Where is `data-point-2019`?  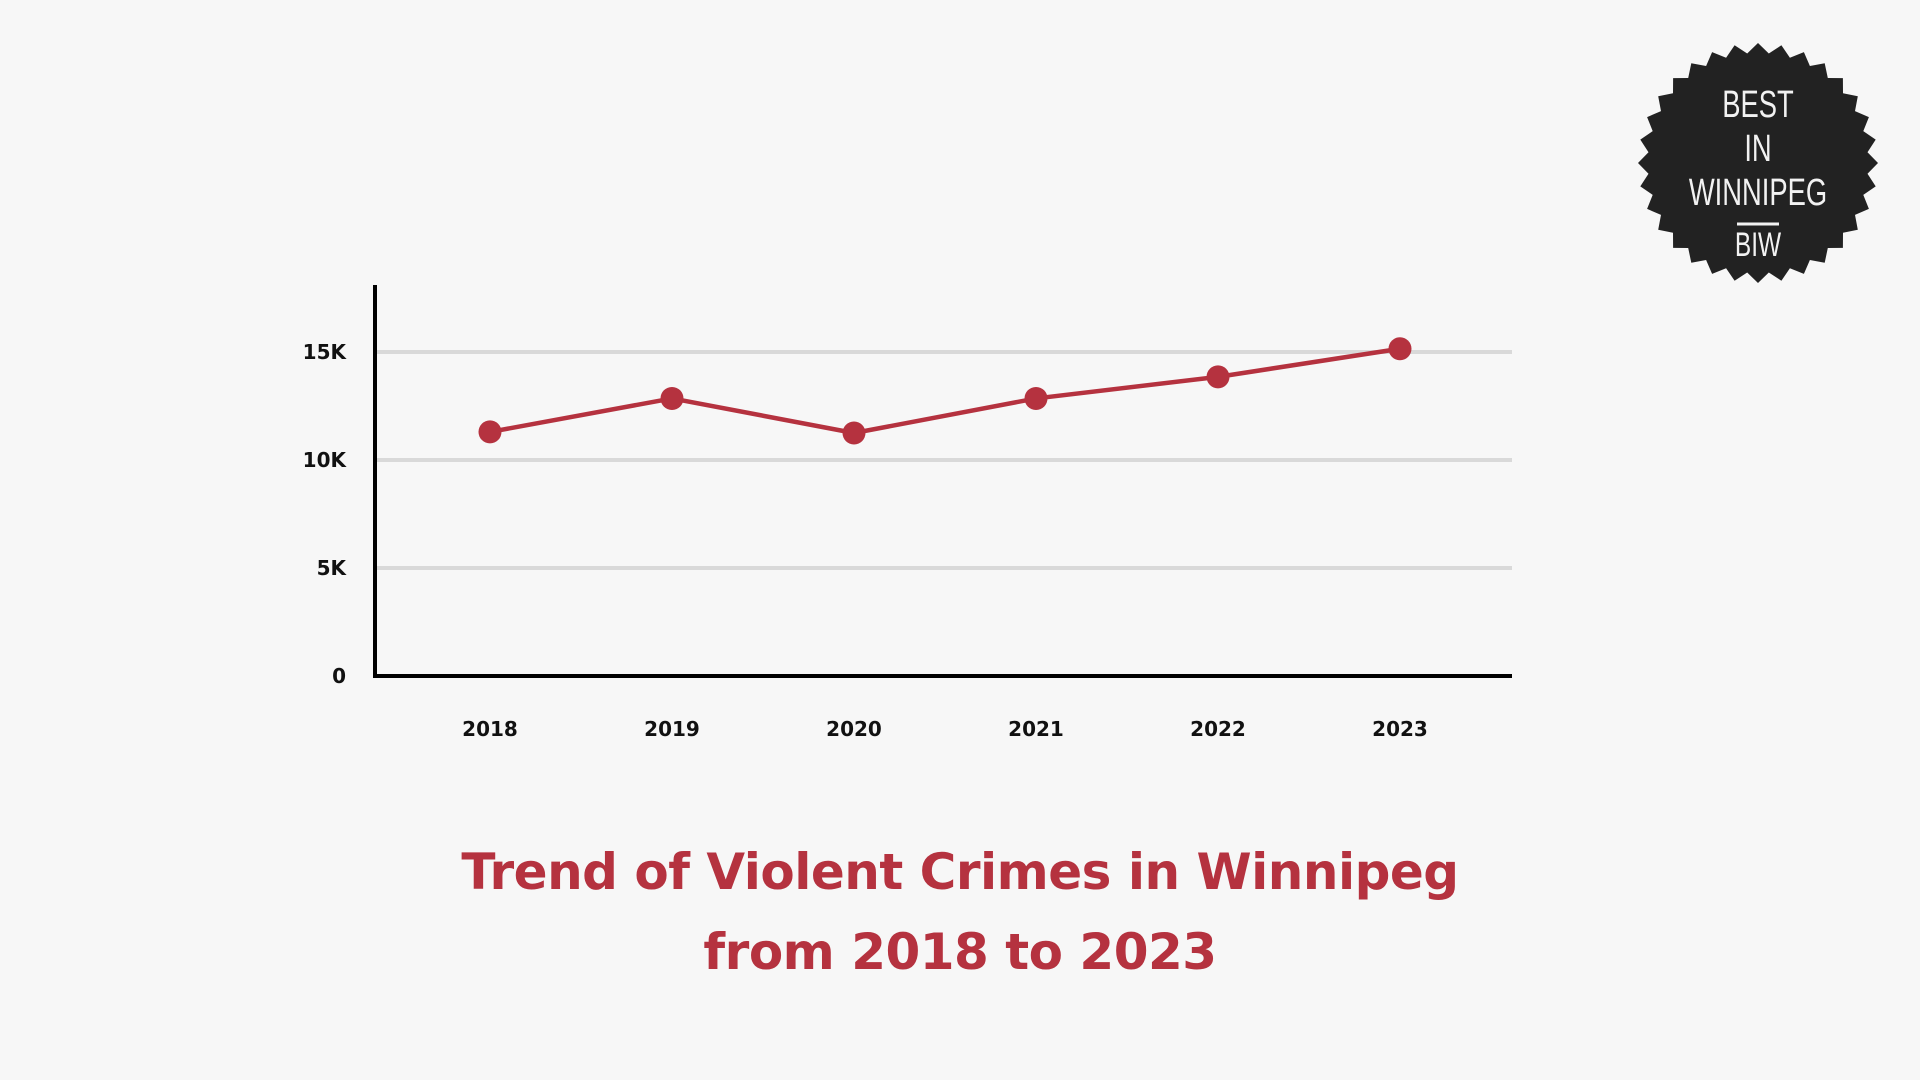 data-point-2019 is located at coordinates (672, 398).